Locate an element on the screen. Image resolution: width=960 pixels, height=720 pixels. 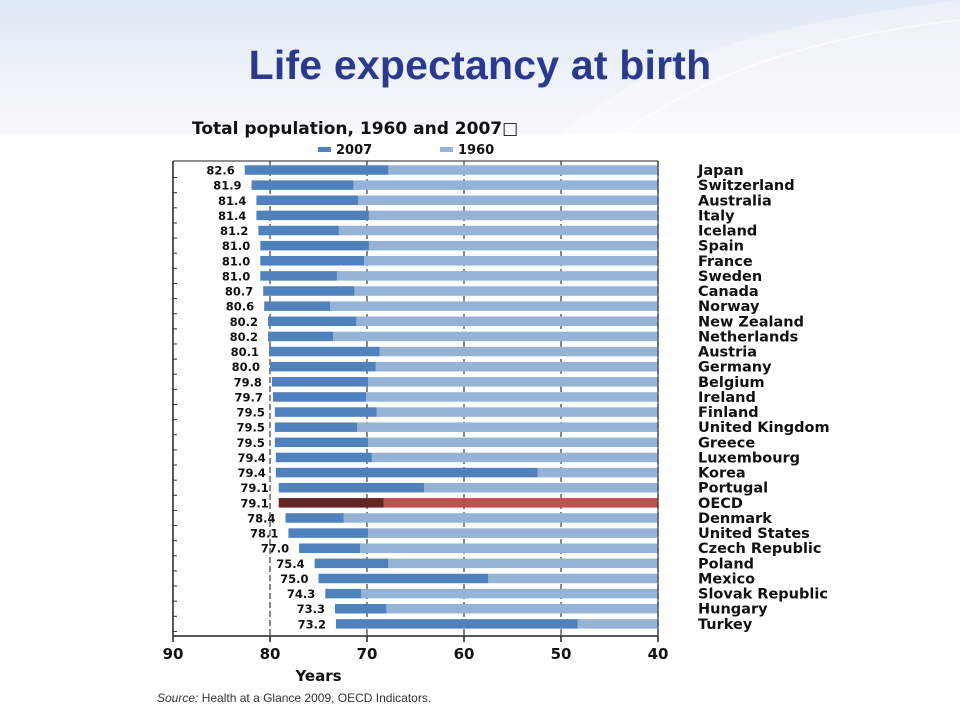
value-label-8: 80.7 is located at coordinates (239, 292).